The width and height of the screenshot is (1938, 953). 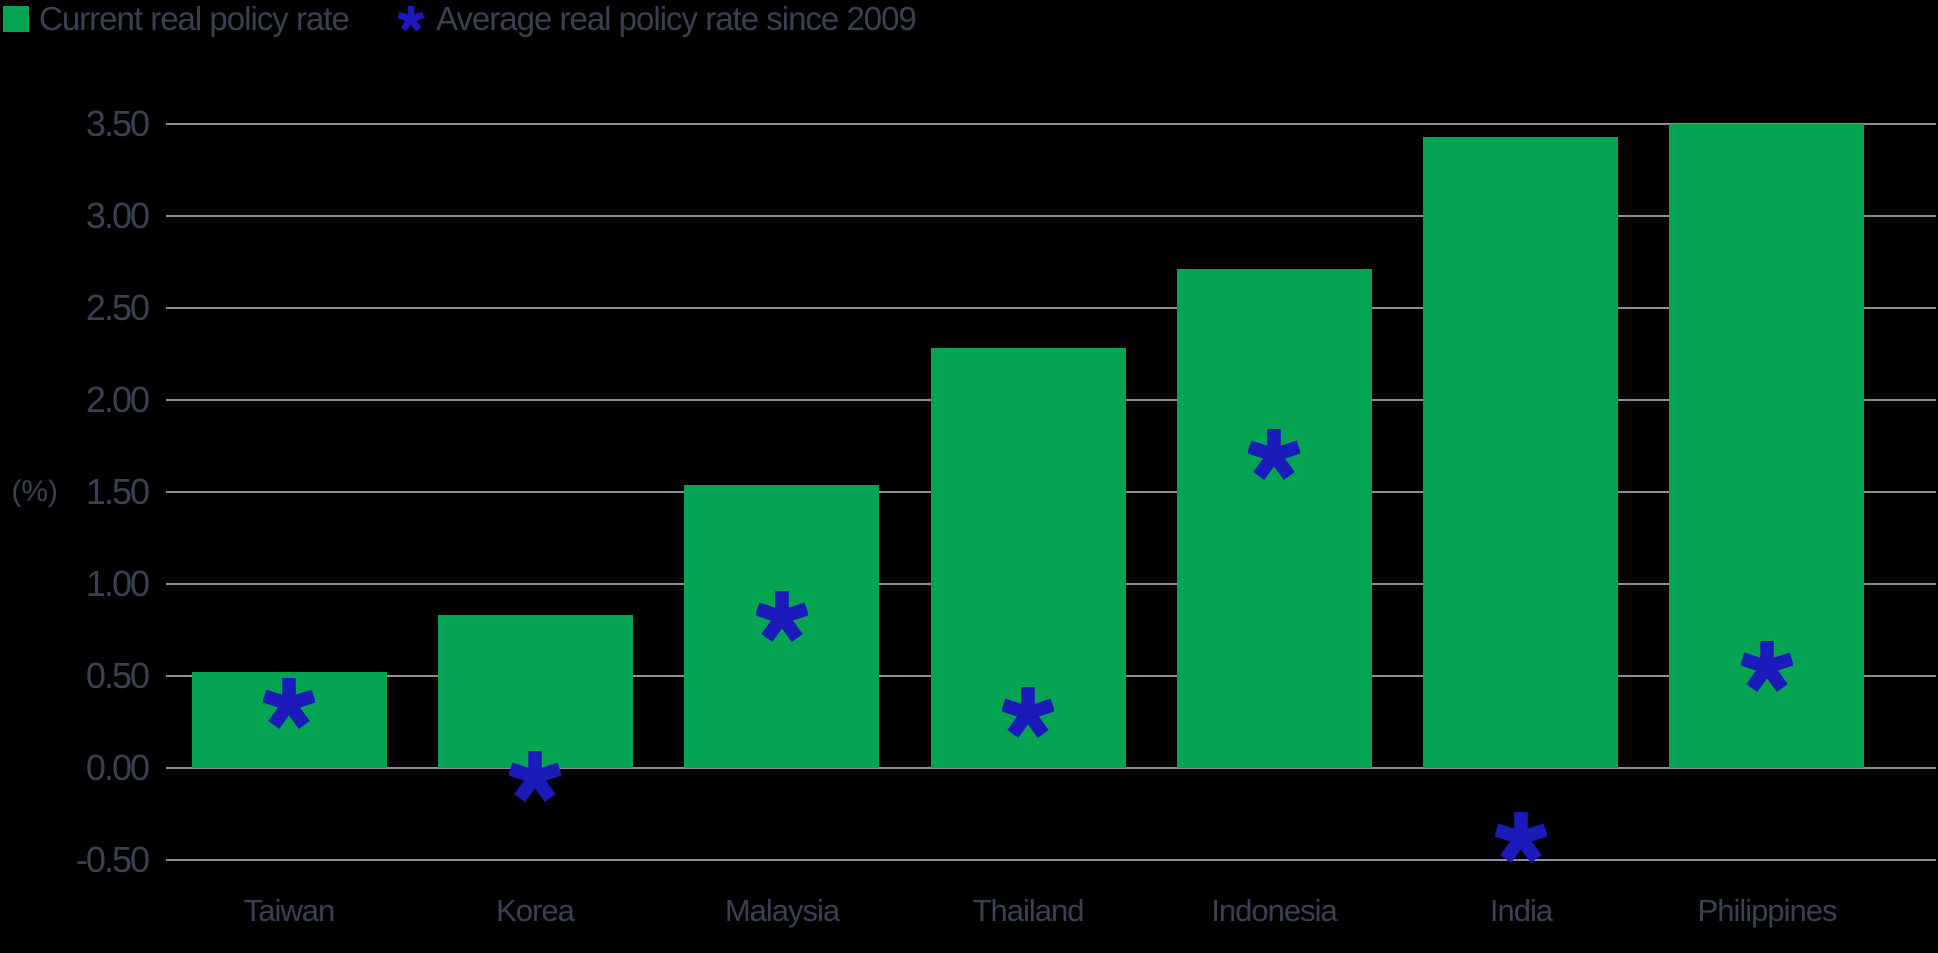 What do you see at coordinates (117, 767) in the screenshot?
I see `y-tick-label-0.00: 0.00` at bounding box center [117, 767].